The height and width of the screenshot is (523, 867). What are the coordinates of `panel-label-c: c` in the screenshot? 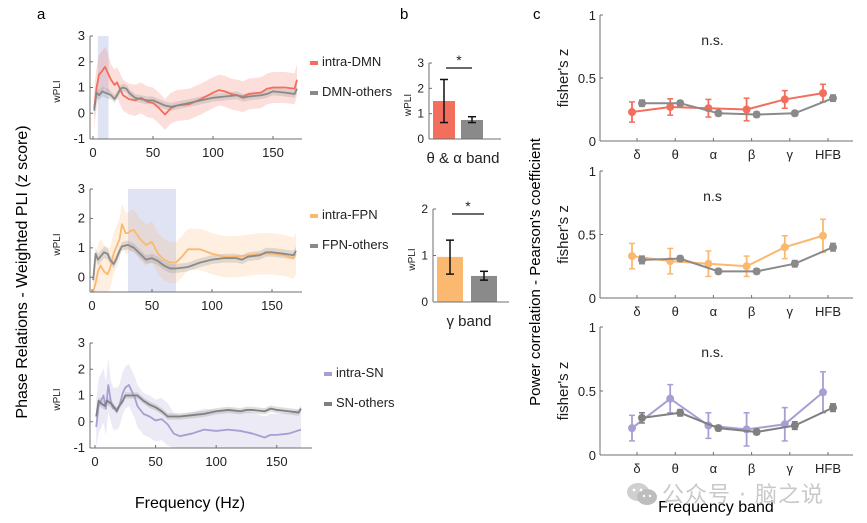 It's located at (537, 14).